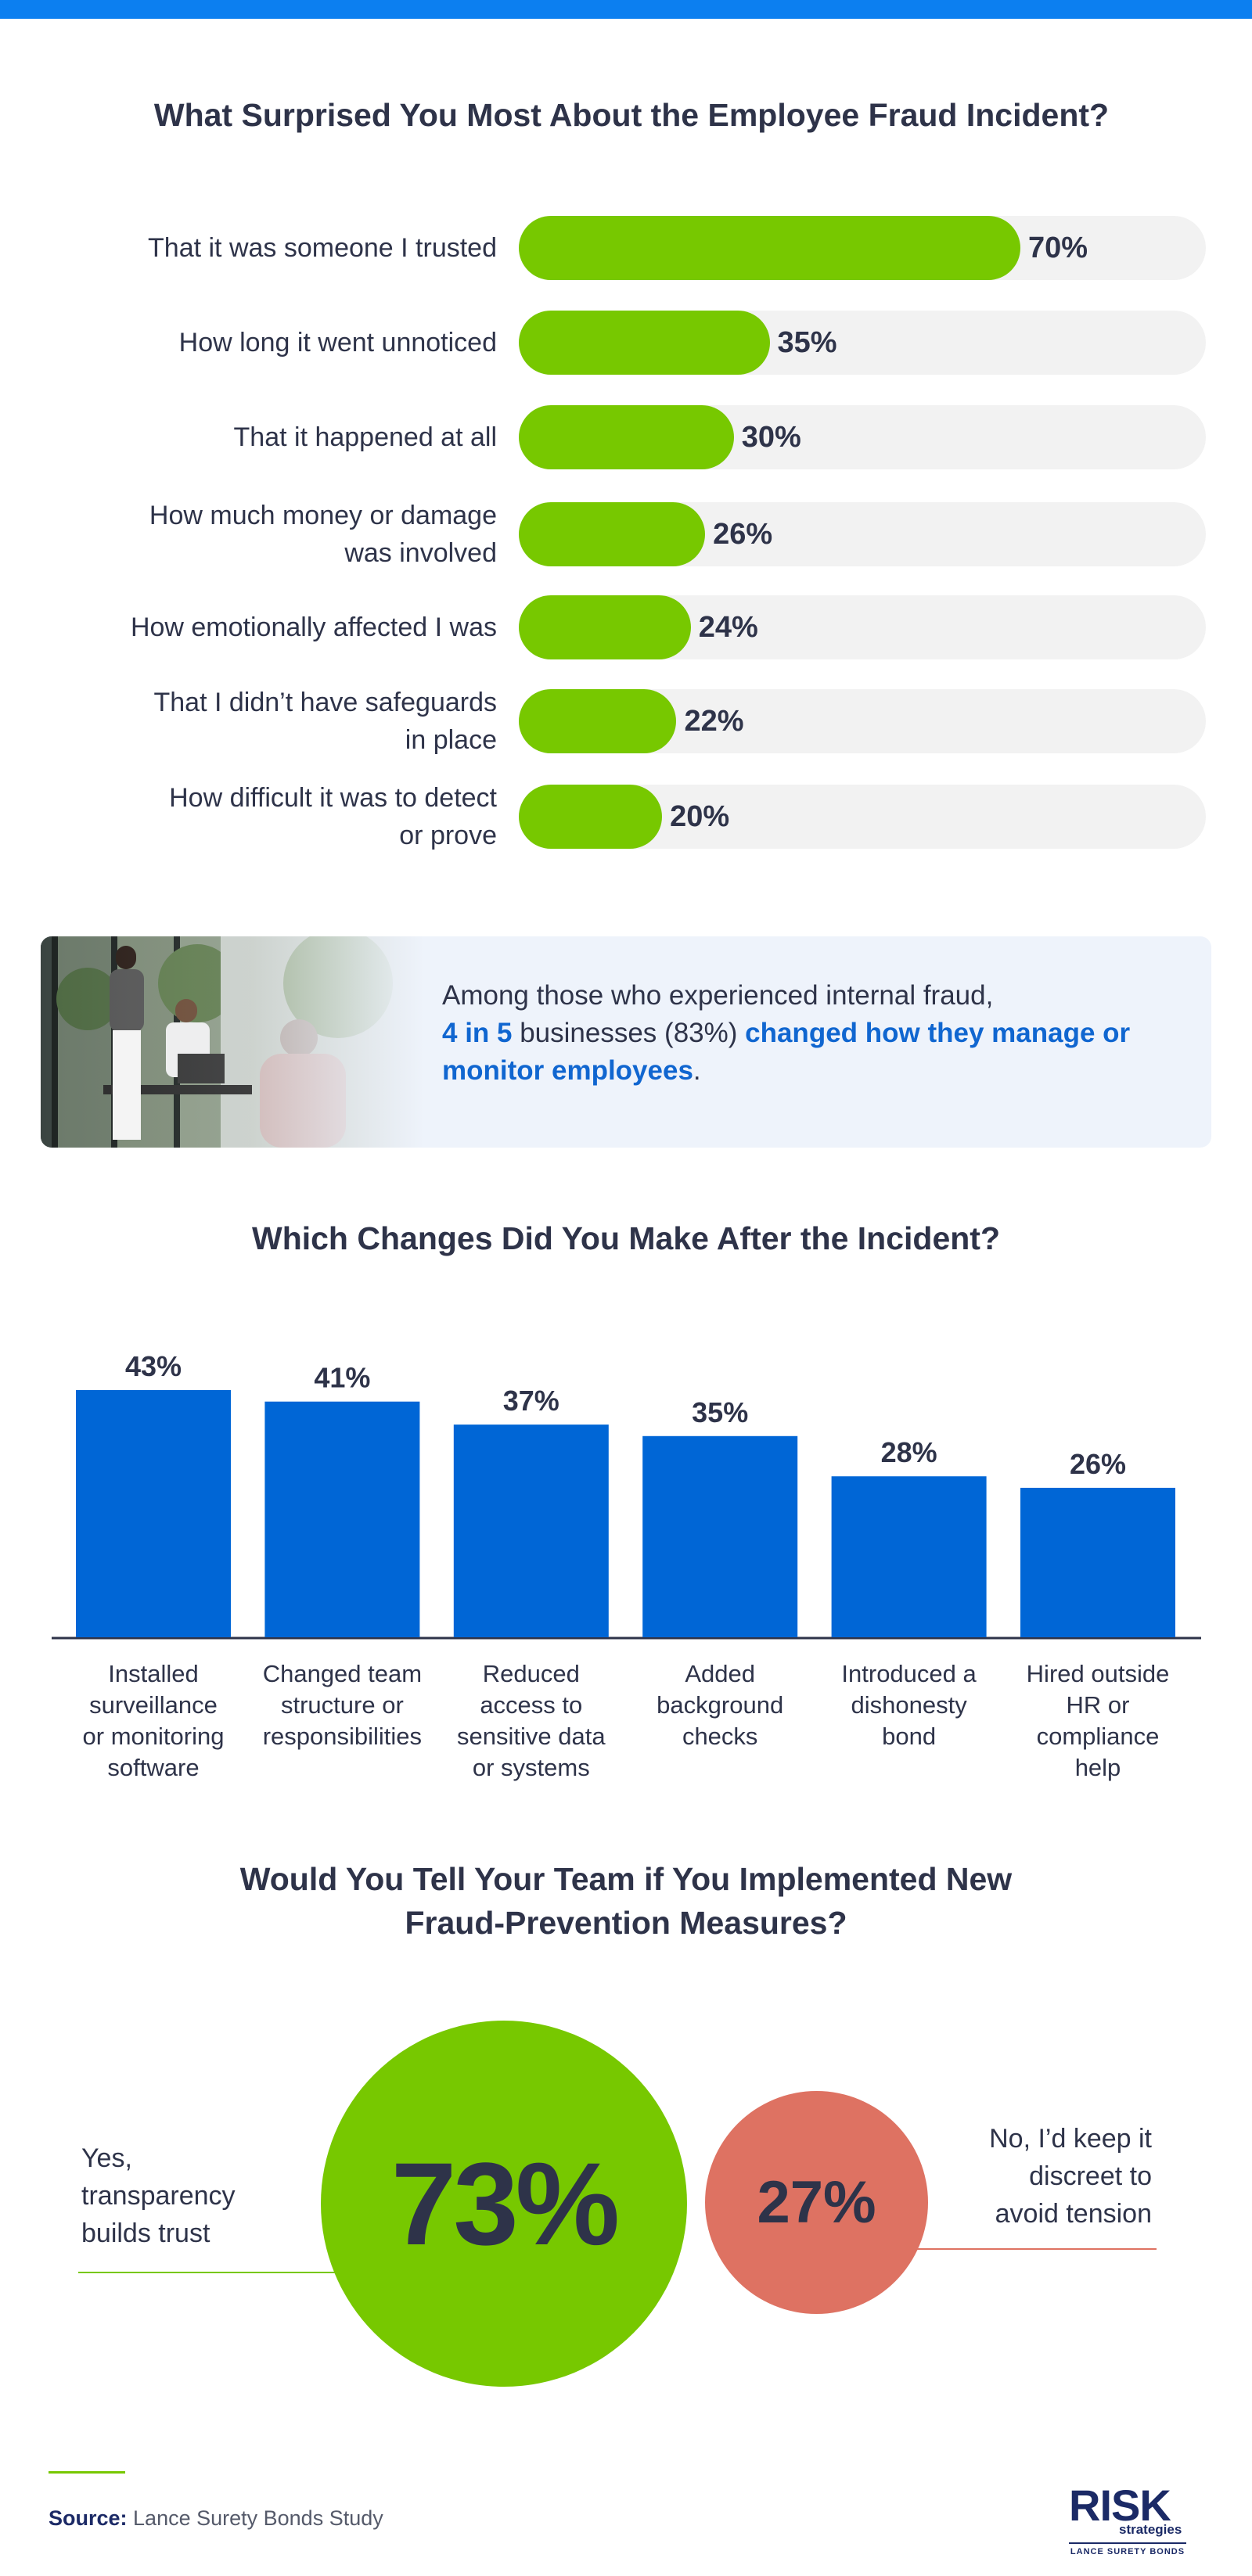  What do you see at coordinates (106, 2158) in the screenshot?
I see `yes-label-line: Yes,` at bounding box center [106, 2158].